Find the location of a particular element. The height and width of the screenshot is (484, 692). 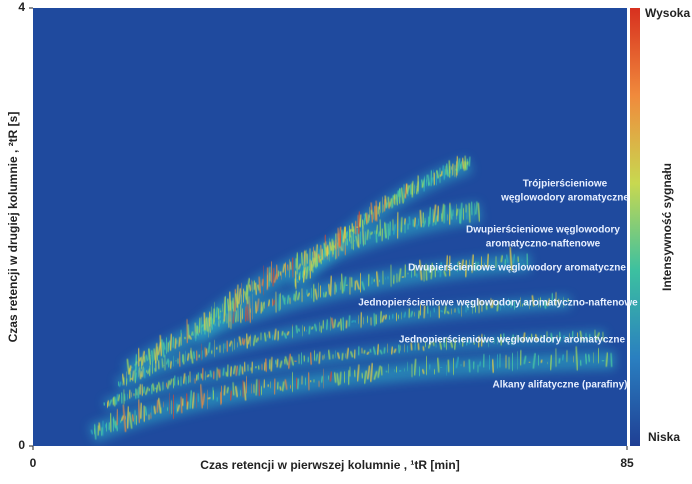

band-annotation: Trójpierścieniowe is located at coordinates (565, 184).